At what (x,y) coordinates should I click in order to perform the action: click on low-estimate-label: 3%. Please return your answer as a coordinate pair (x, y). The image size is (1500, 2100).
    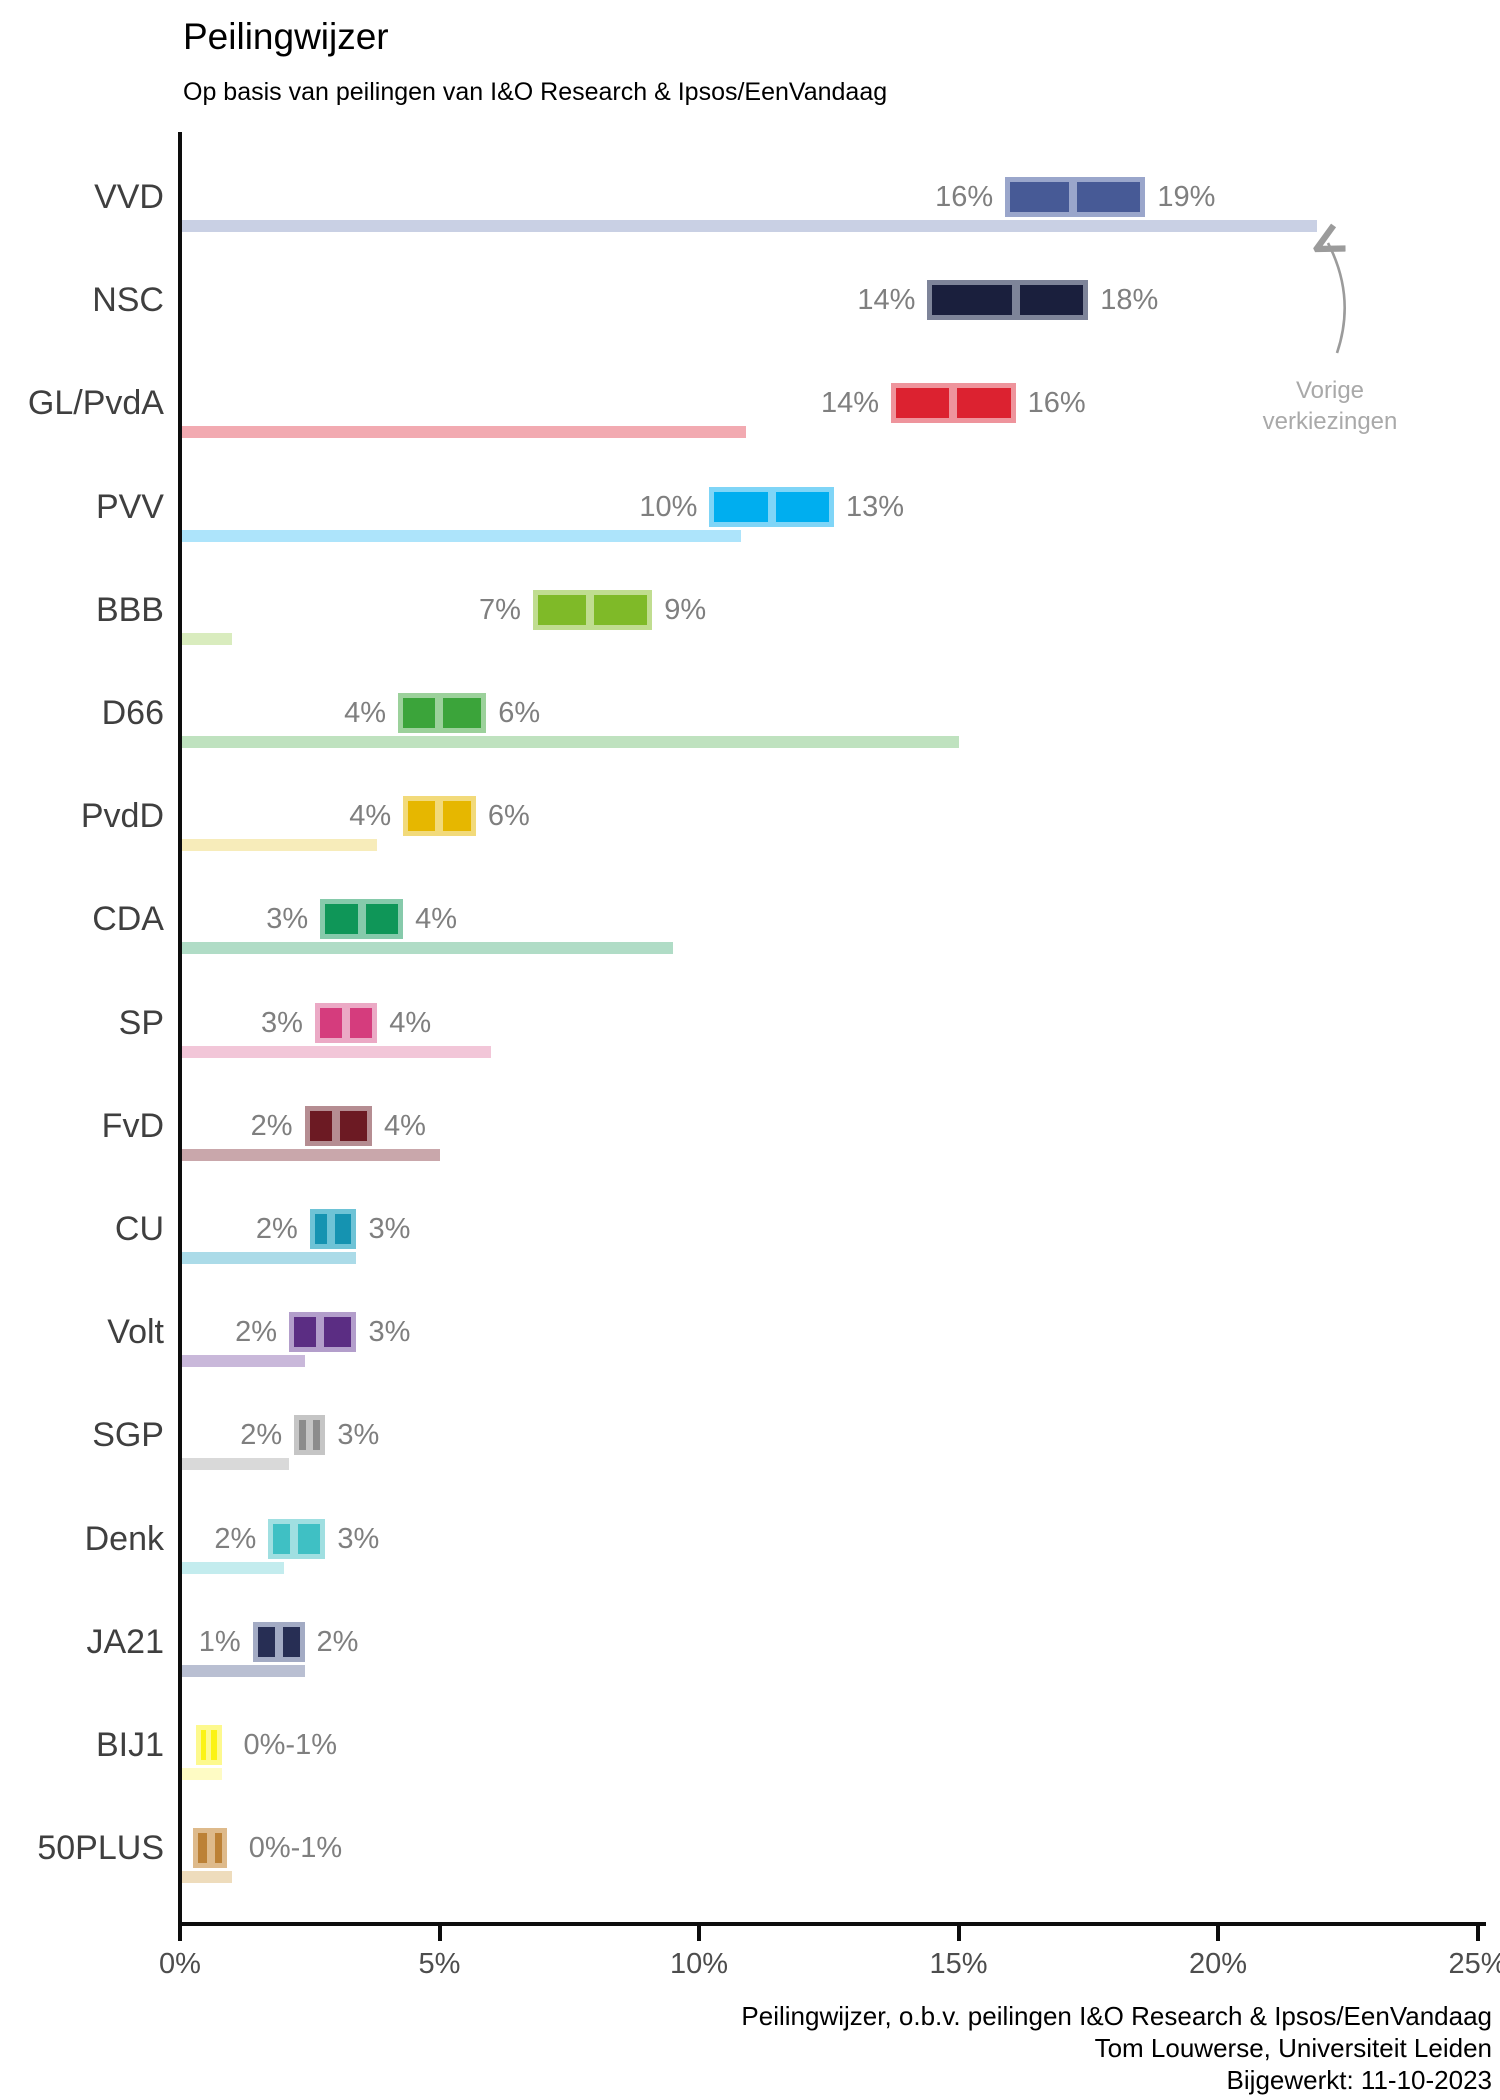
    Looking at the image, I should click on (282, 1022).